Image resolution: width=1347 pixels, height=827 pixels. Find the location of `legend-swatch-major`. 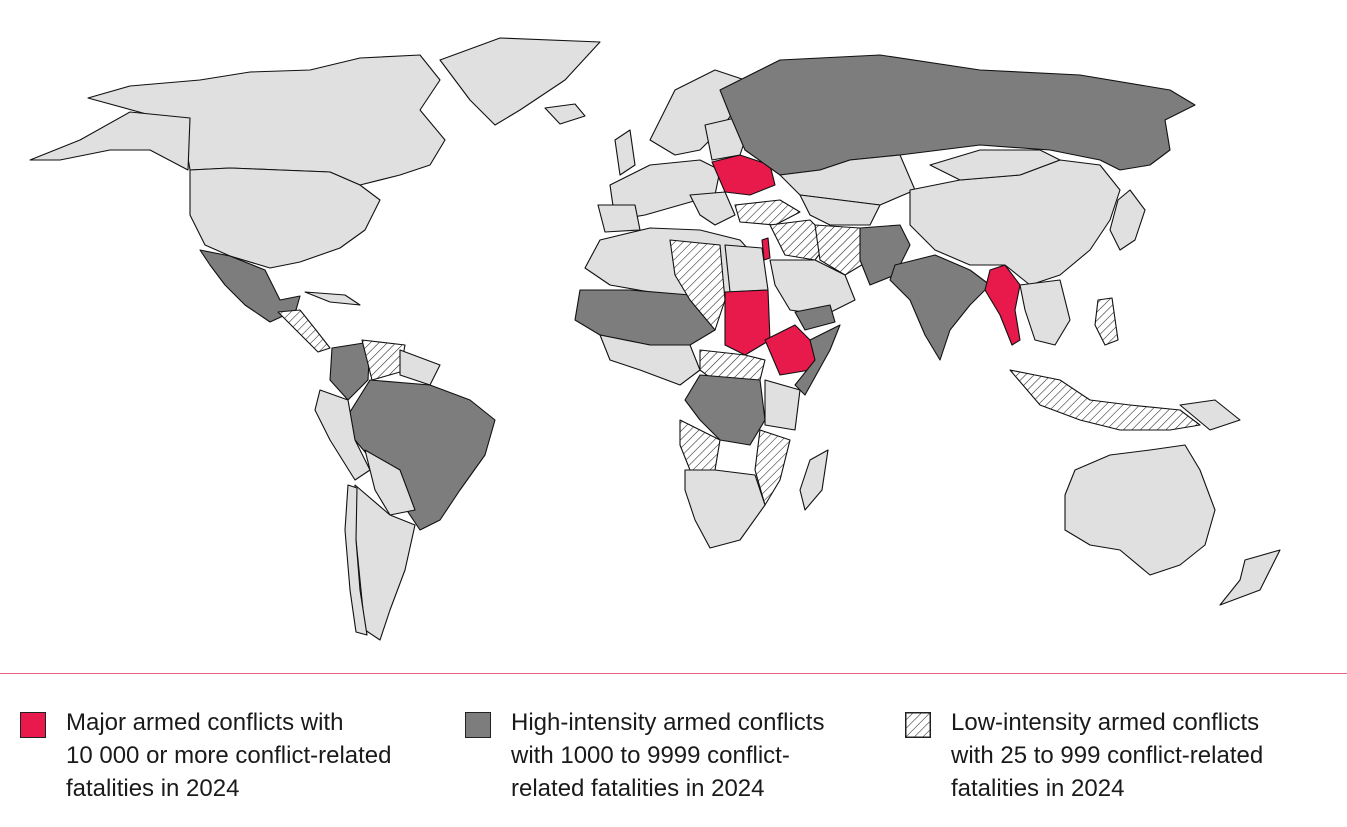

legend-swatch-major is located at coordinates (33, 725).